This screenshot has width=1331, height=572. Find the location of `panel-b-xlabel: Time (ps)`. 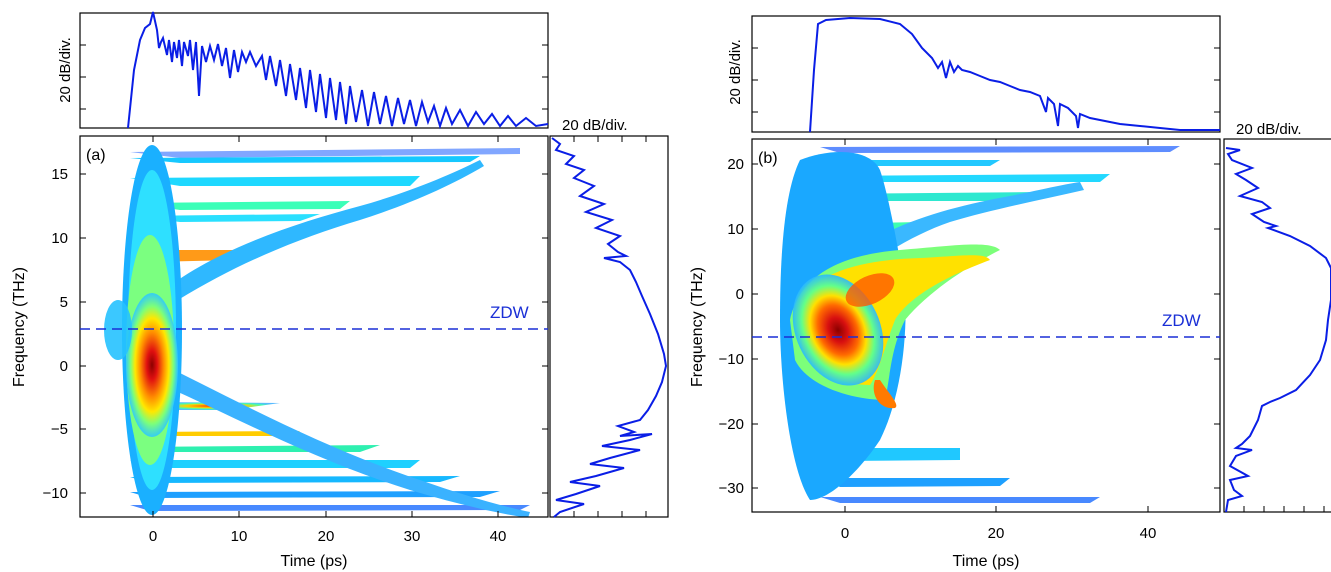

panel-b-xlabel: Time (ps) is located at coordinates (986, 561).